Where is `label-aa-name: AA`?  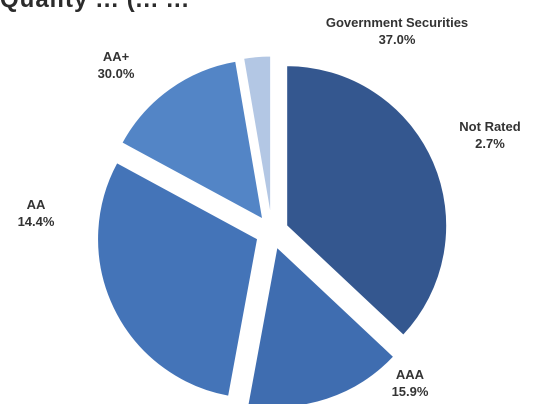 label-aa-name: AA is located at coordinates (36, 204).